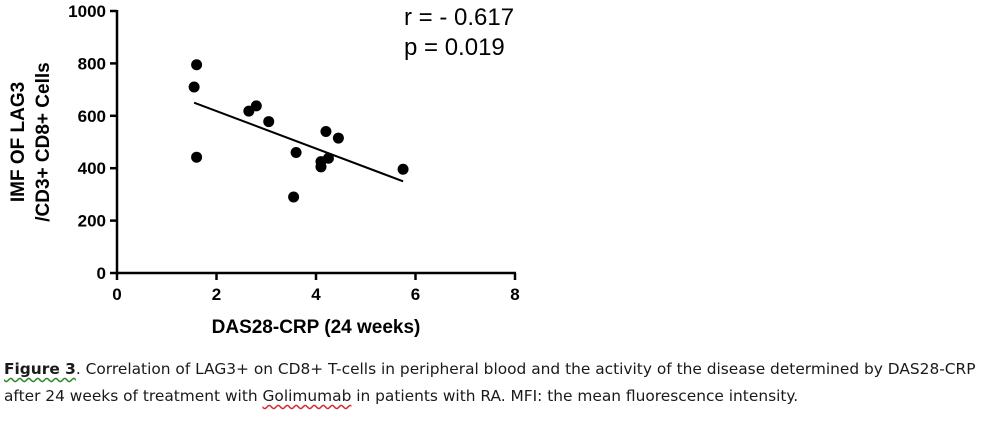 This screenshot has width=1008, height=442. What do you see at coordinates (92, 116) in the screenshot?
I see `y-tick-label: 600` at bounding box center [92, 116].